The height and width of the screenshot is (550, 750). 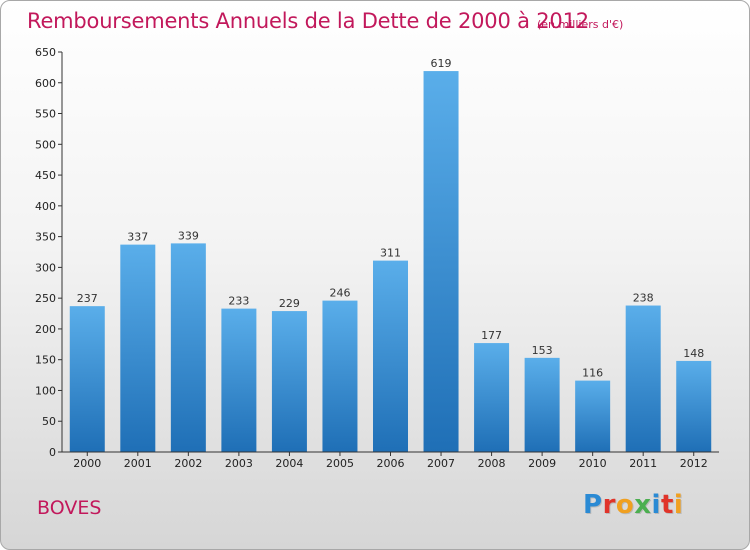 I want to click on bar-value-label: 246, so click(x=339, y=293).